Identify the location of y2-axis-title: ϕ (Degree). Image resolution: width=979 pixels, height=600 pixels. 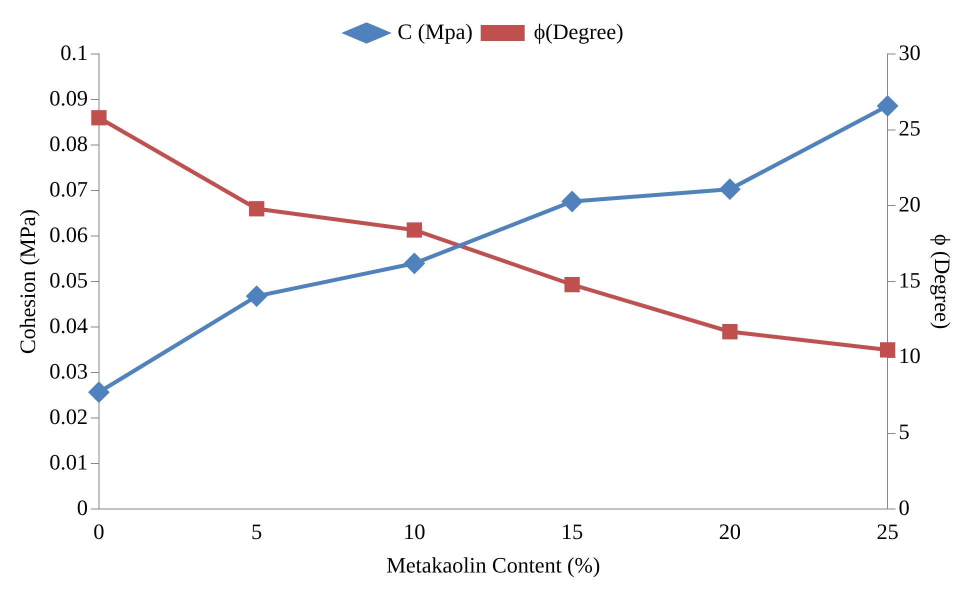
(943, 282).